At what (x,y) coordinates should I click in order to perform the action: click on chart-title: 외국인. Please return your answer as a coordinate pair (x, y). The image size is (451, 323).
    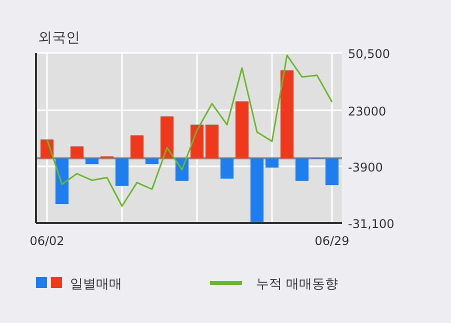
    Looking at the image, I should click on (59, 38).